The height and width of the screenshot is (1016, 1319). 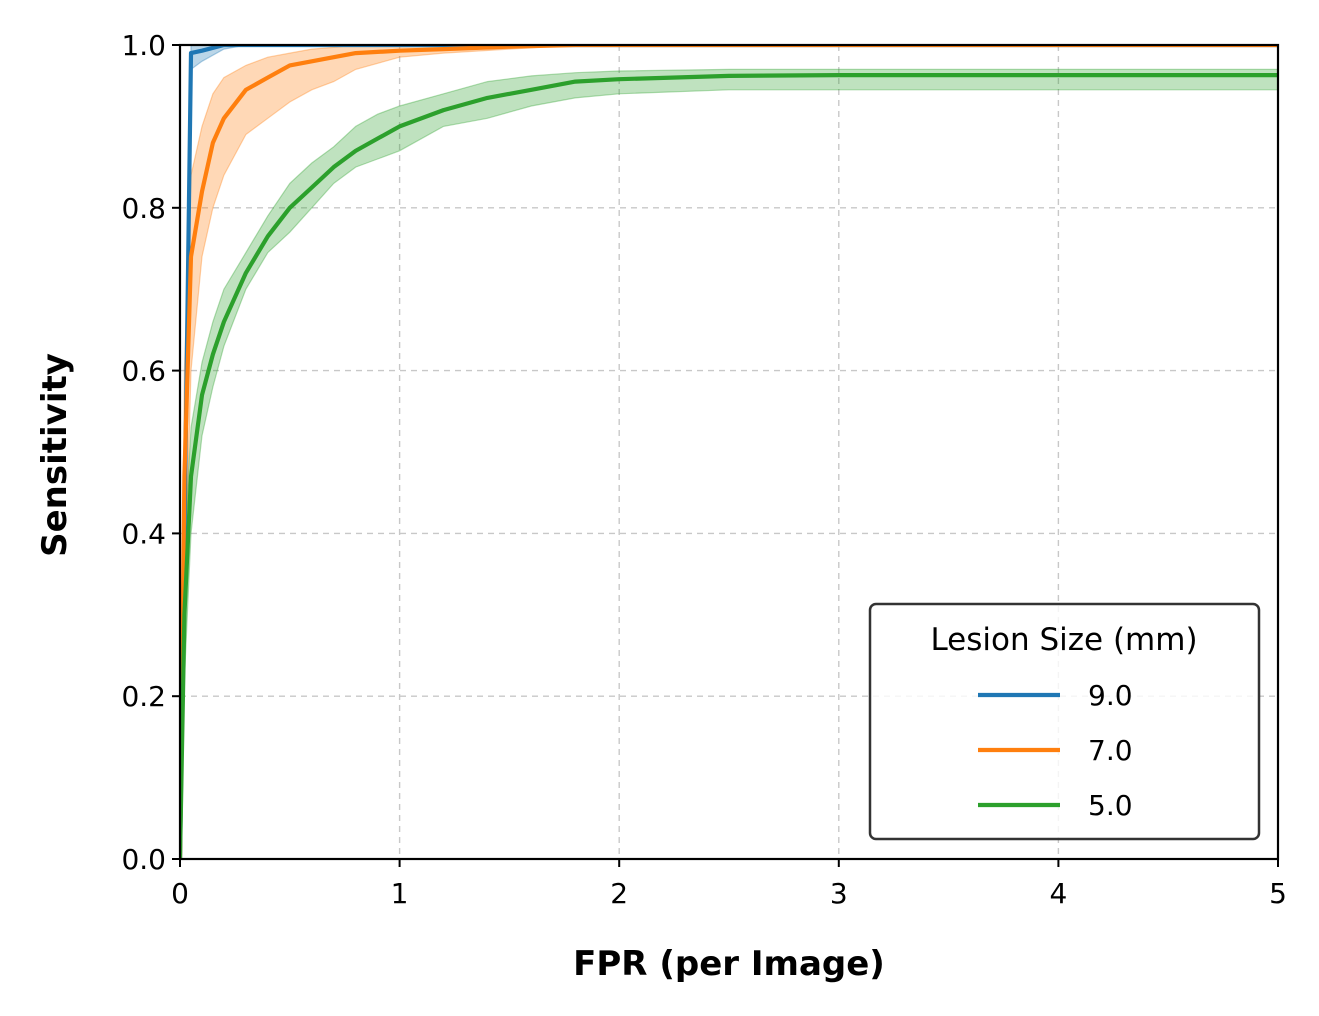 I want to click on legend-label-7.0: 7.0, so click(x=1110, y=750).